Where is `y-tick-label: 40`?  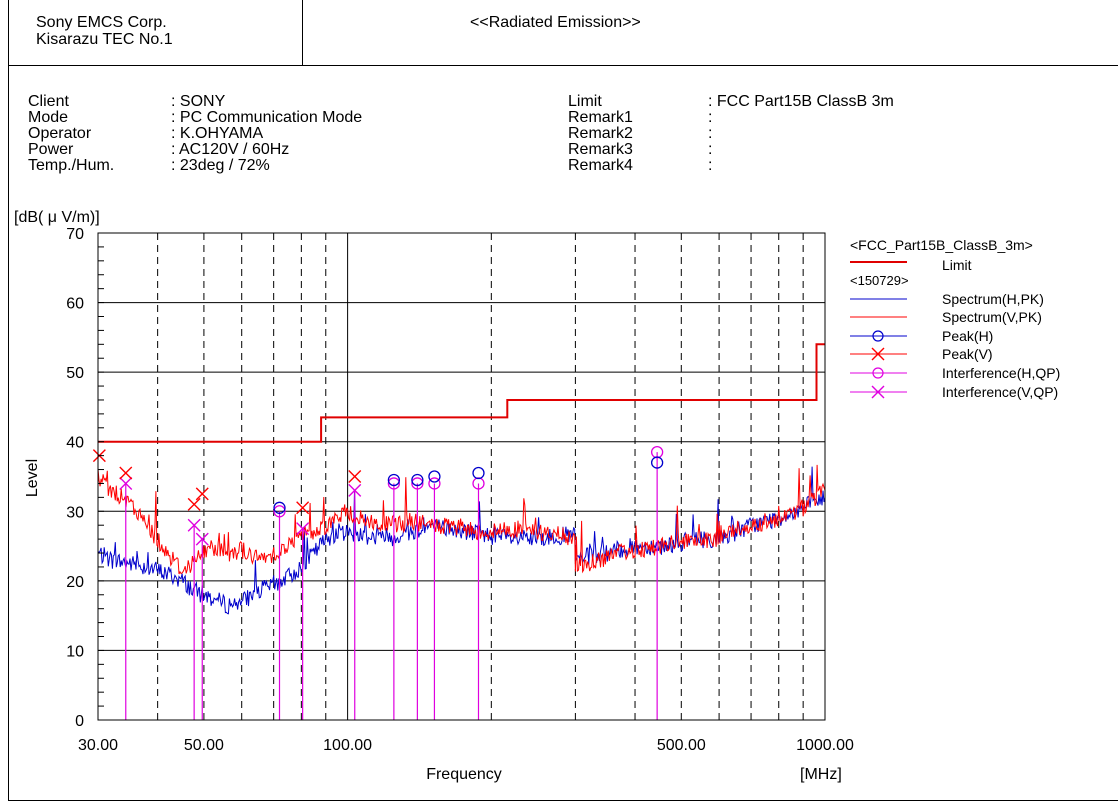 y-tick-label: 40 is located at coordinates (75, 443).